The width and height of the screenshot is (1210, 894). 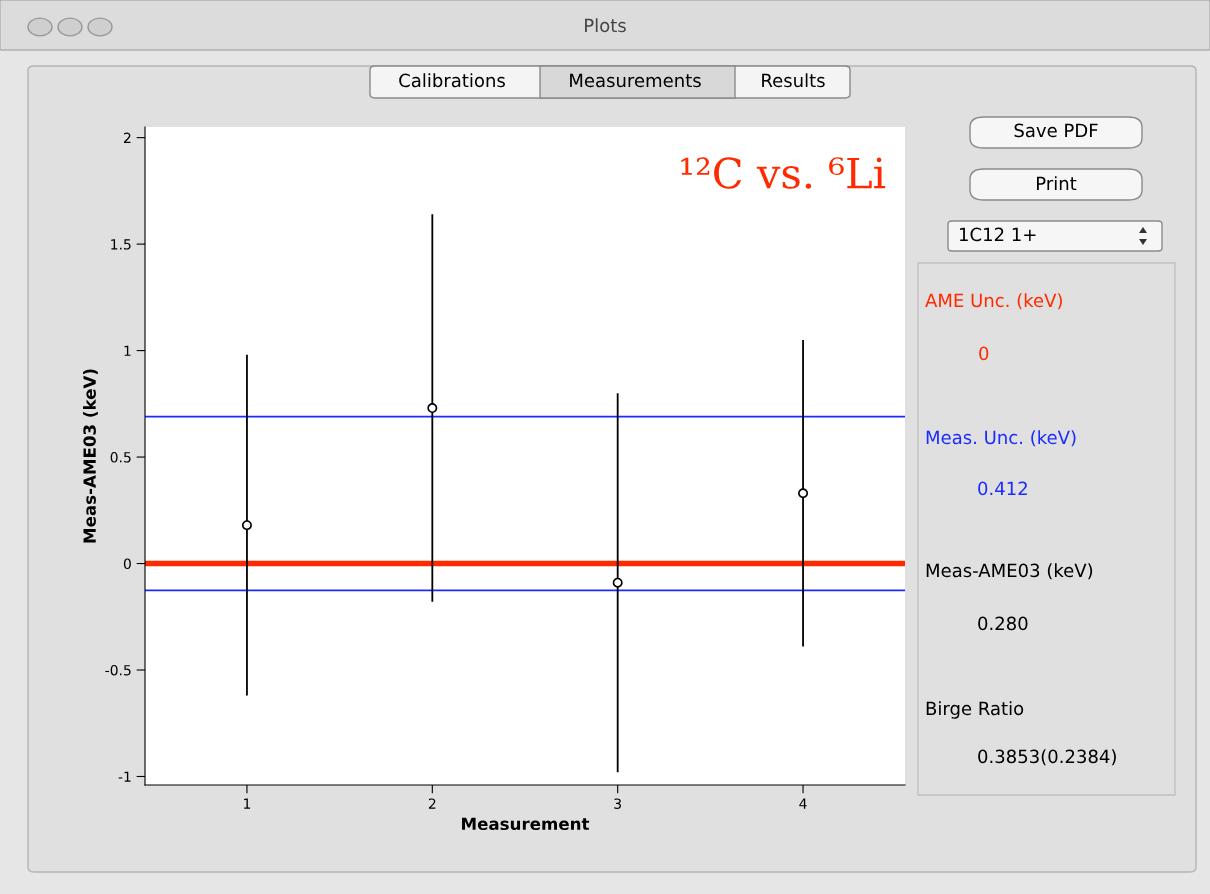 What do you see at coordinates (1047, 757) in the screenshot?
I see `text: 0.3853(0.2384)` at bounding box center [1047, 757].